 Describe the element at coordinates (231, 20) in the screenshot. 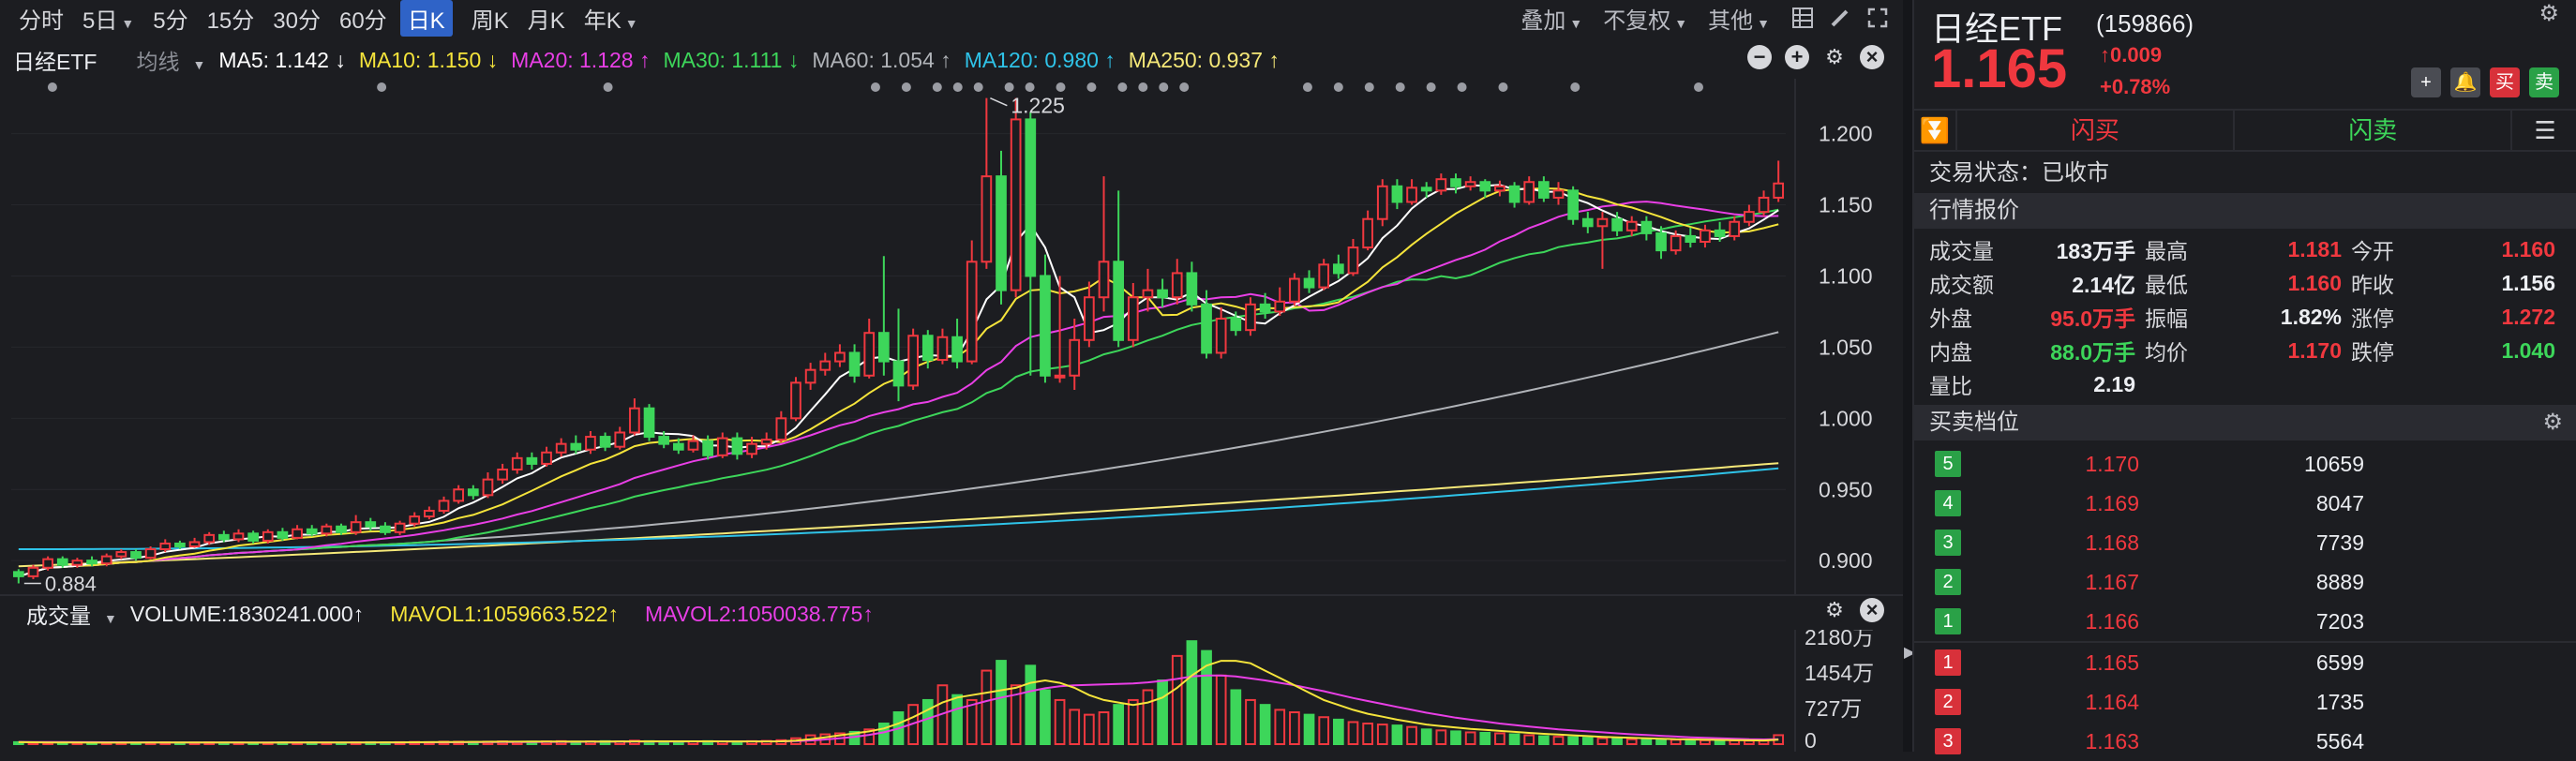

I see `period-15min: 15分` at that location.